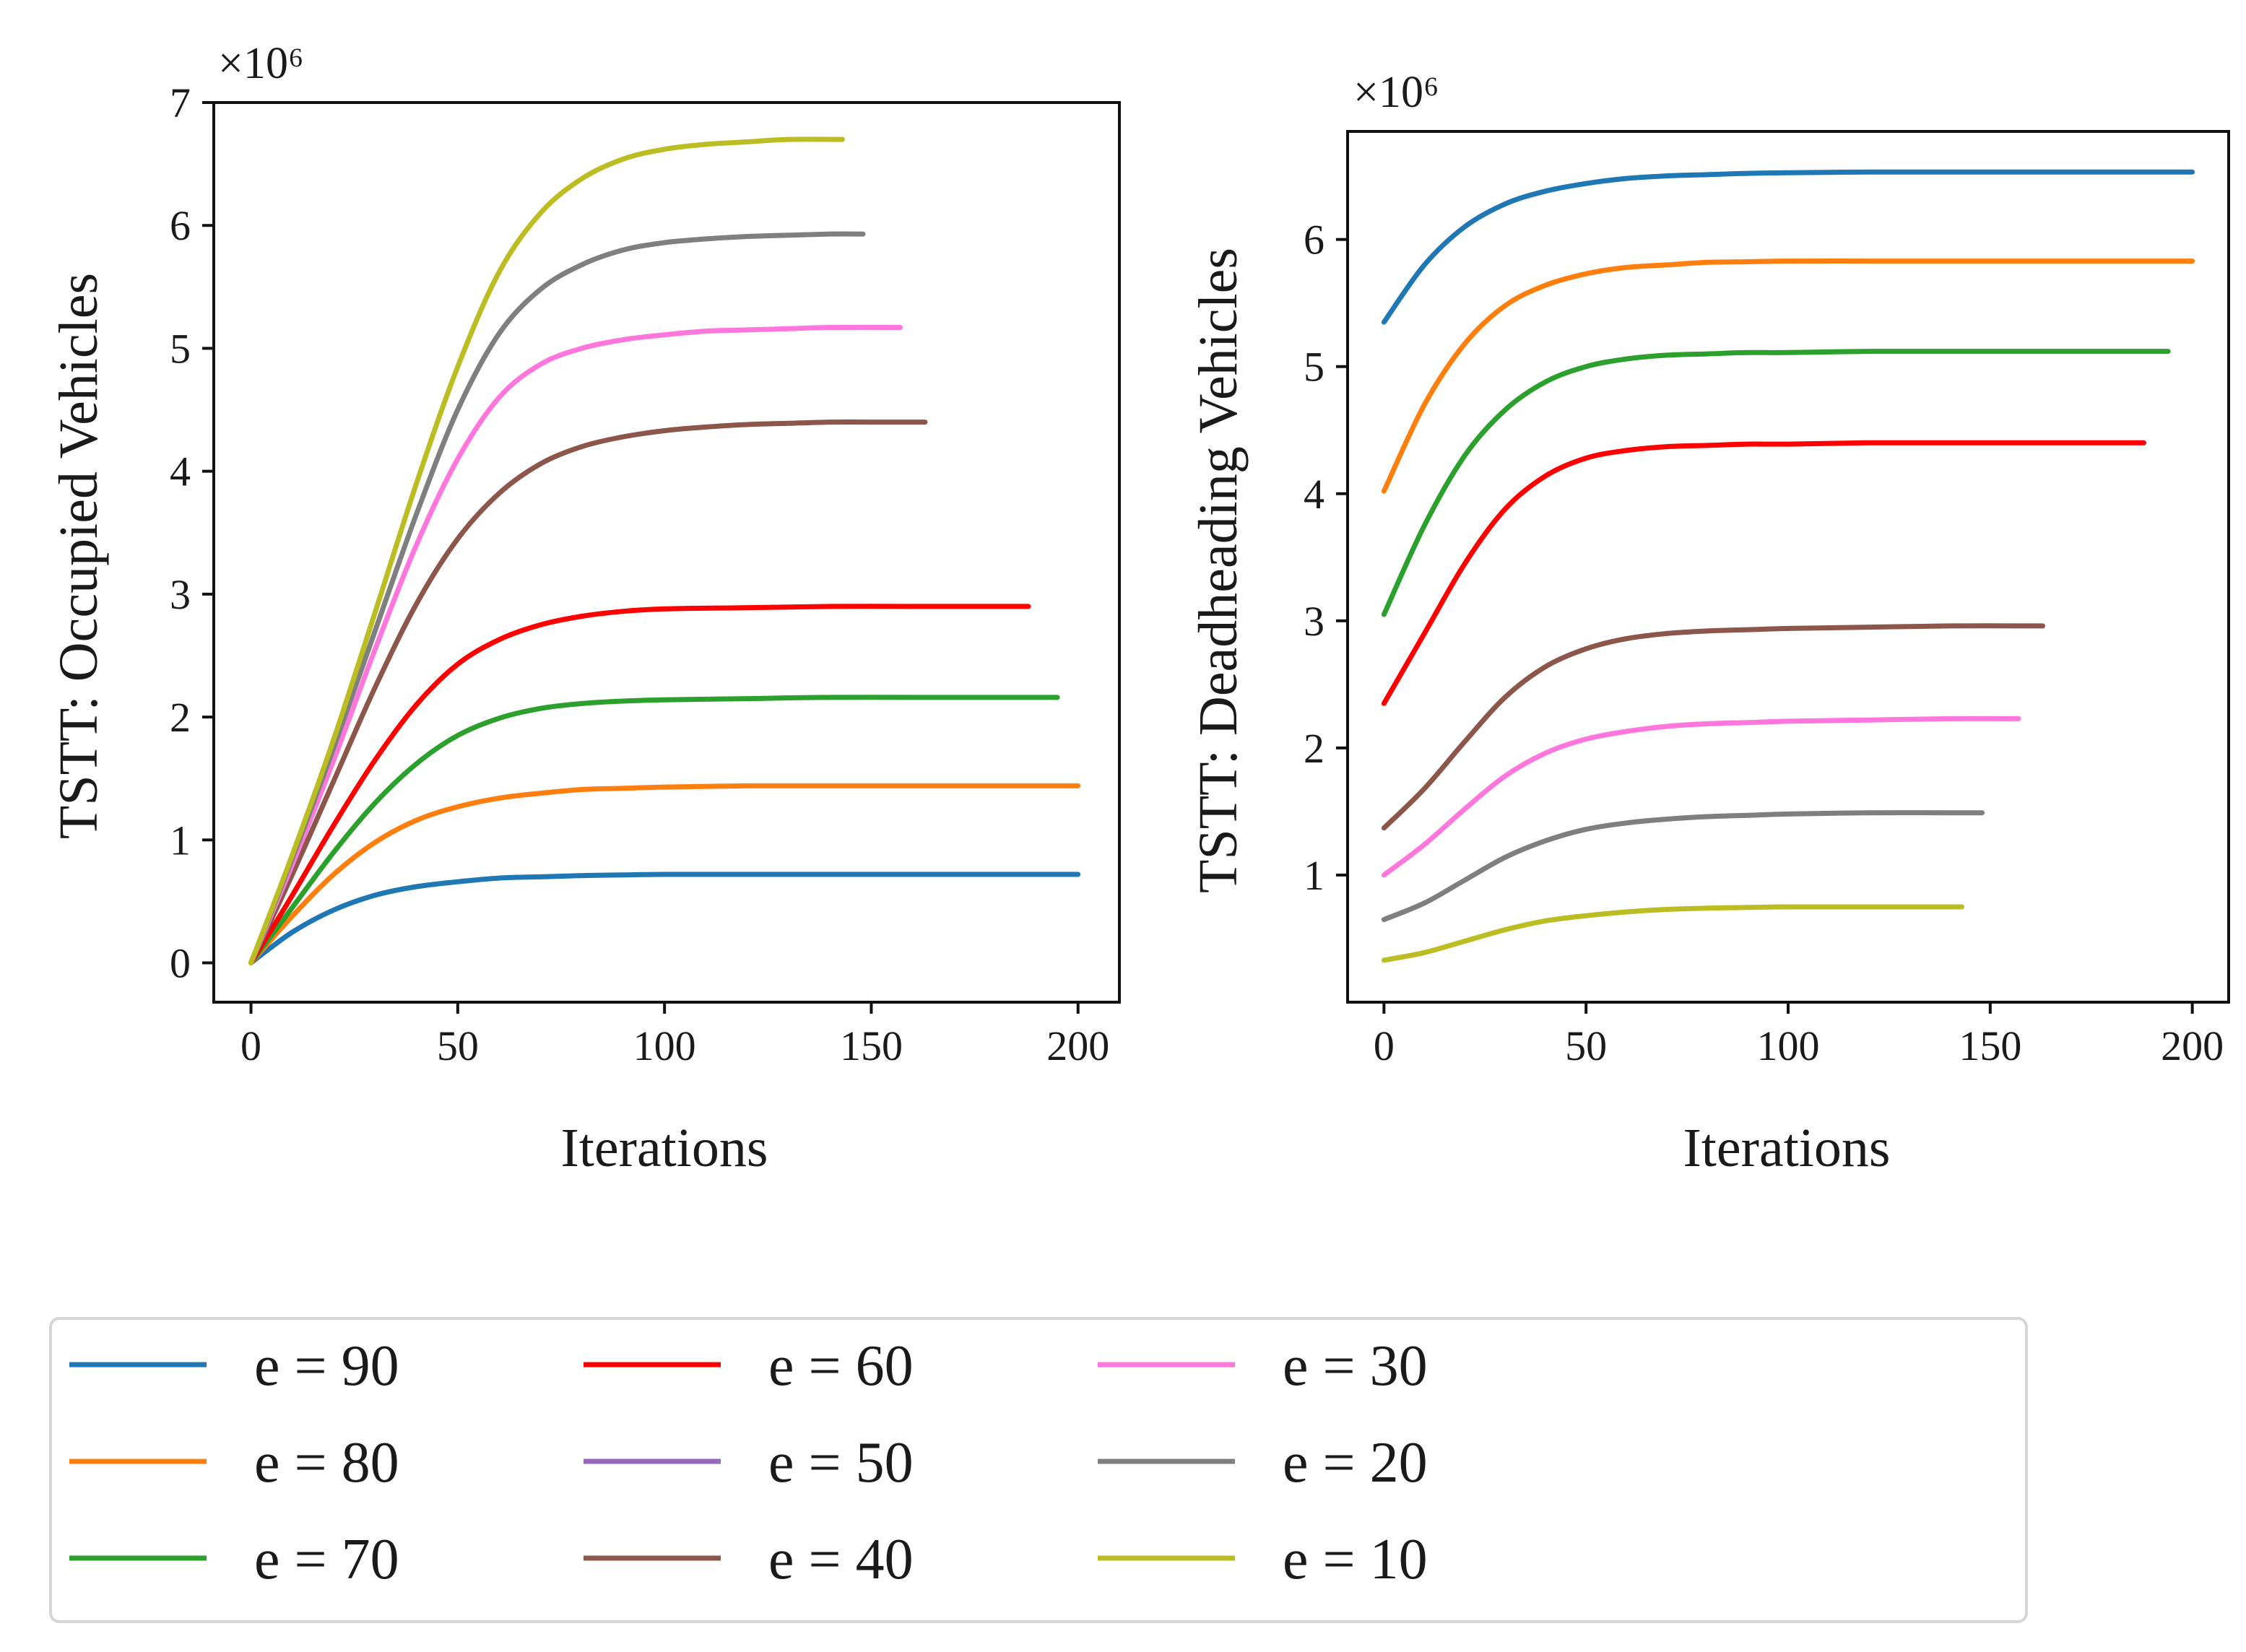 This screenshot has width=2246, height=1652. What do you see at coordinates (180, 102) in the screenshot?
I see `y-tick-label: 7` at bounding box center [180, 102].